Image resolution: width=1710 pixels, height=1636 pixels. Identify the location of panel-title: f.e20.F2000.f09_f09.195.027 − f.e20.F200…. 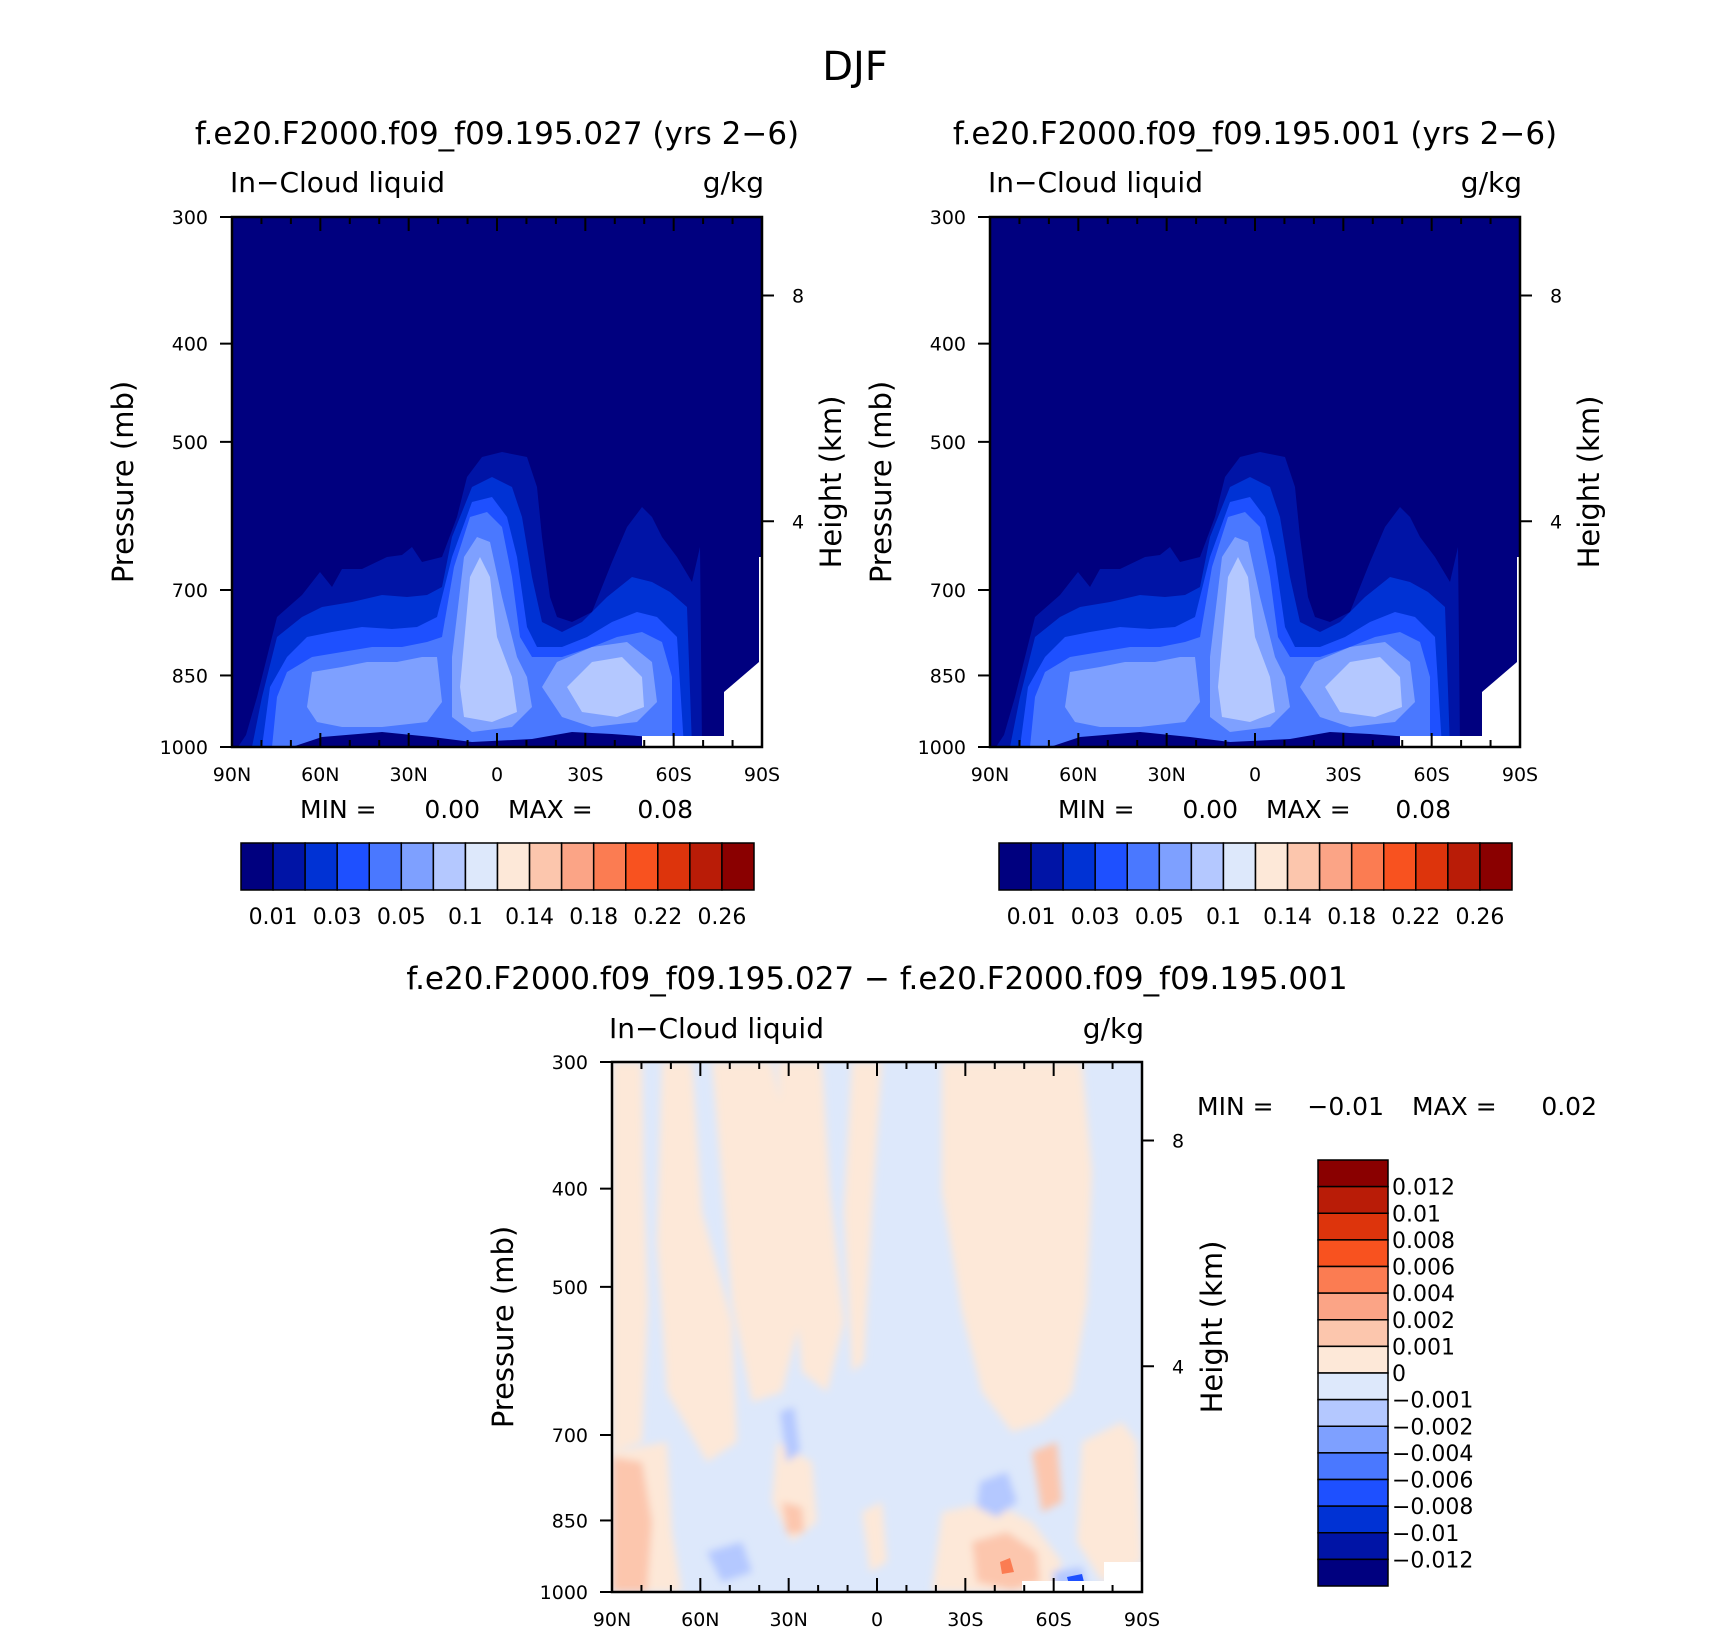
(876, 979).